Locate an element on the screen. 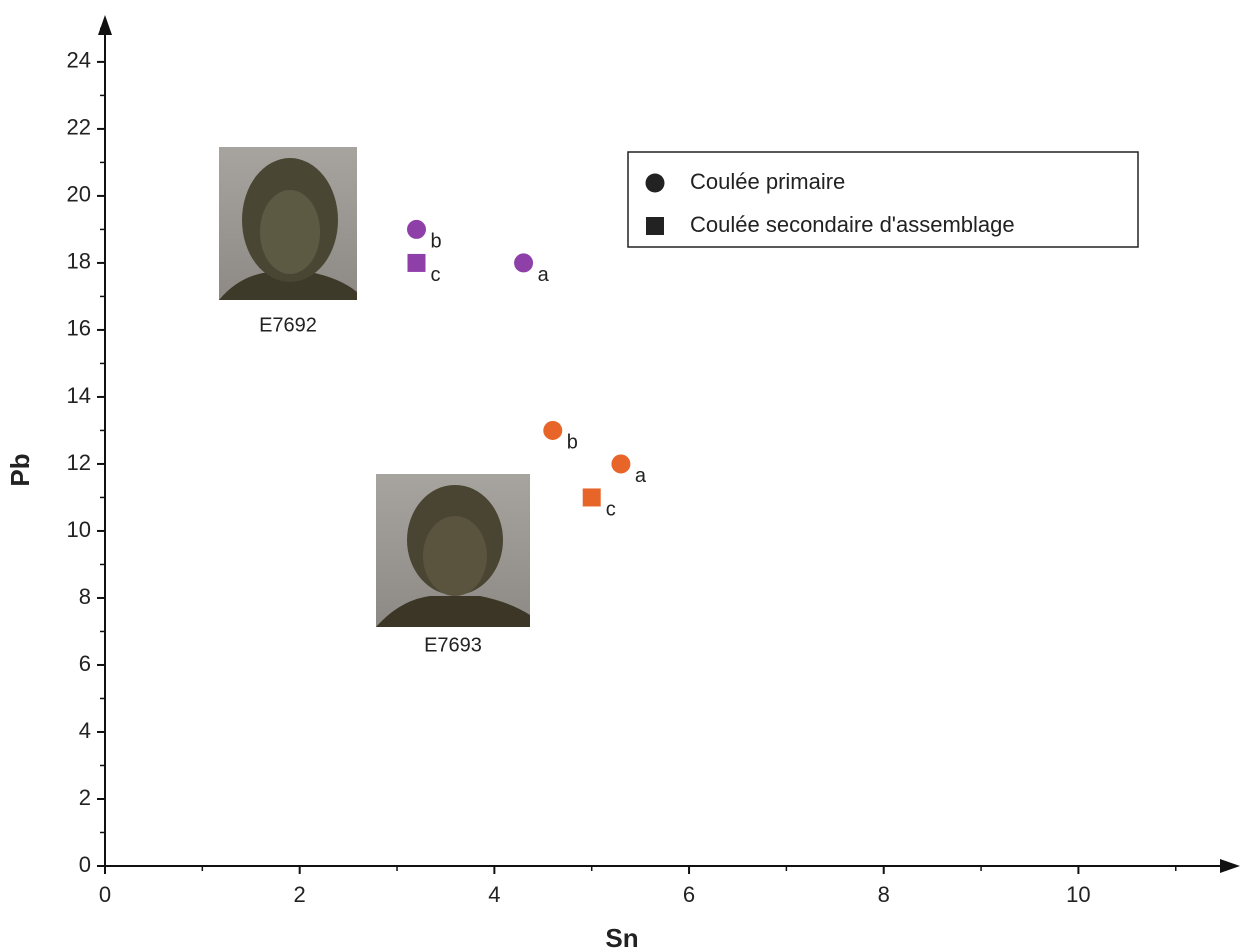  y-tick-label: 24 is located at coordinates (79, 60).